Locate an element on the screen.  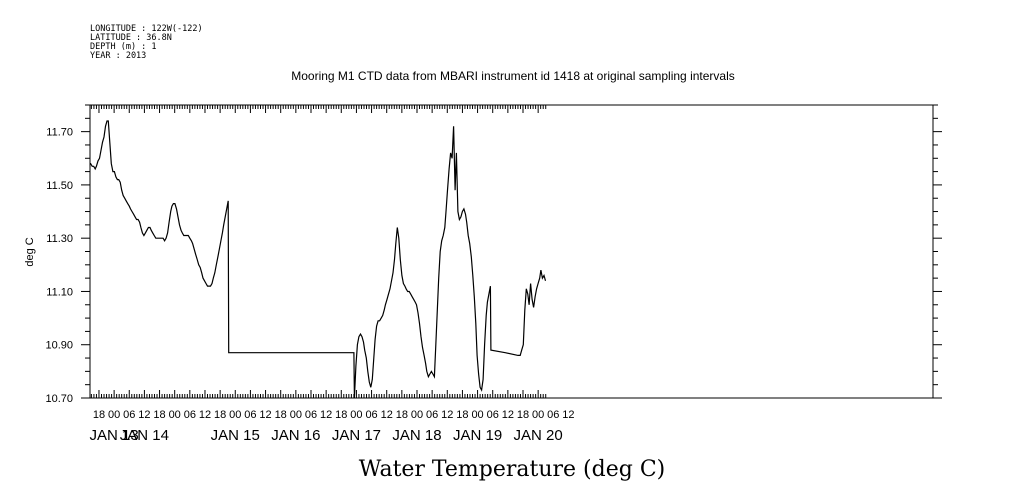
x-axis-label: Water Temperature (deg C) is located at coordinates (512, 469).